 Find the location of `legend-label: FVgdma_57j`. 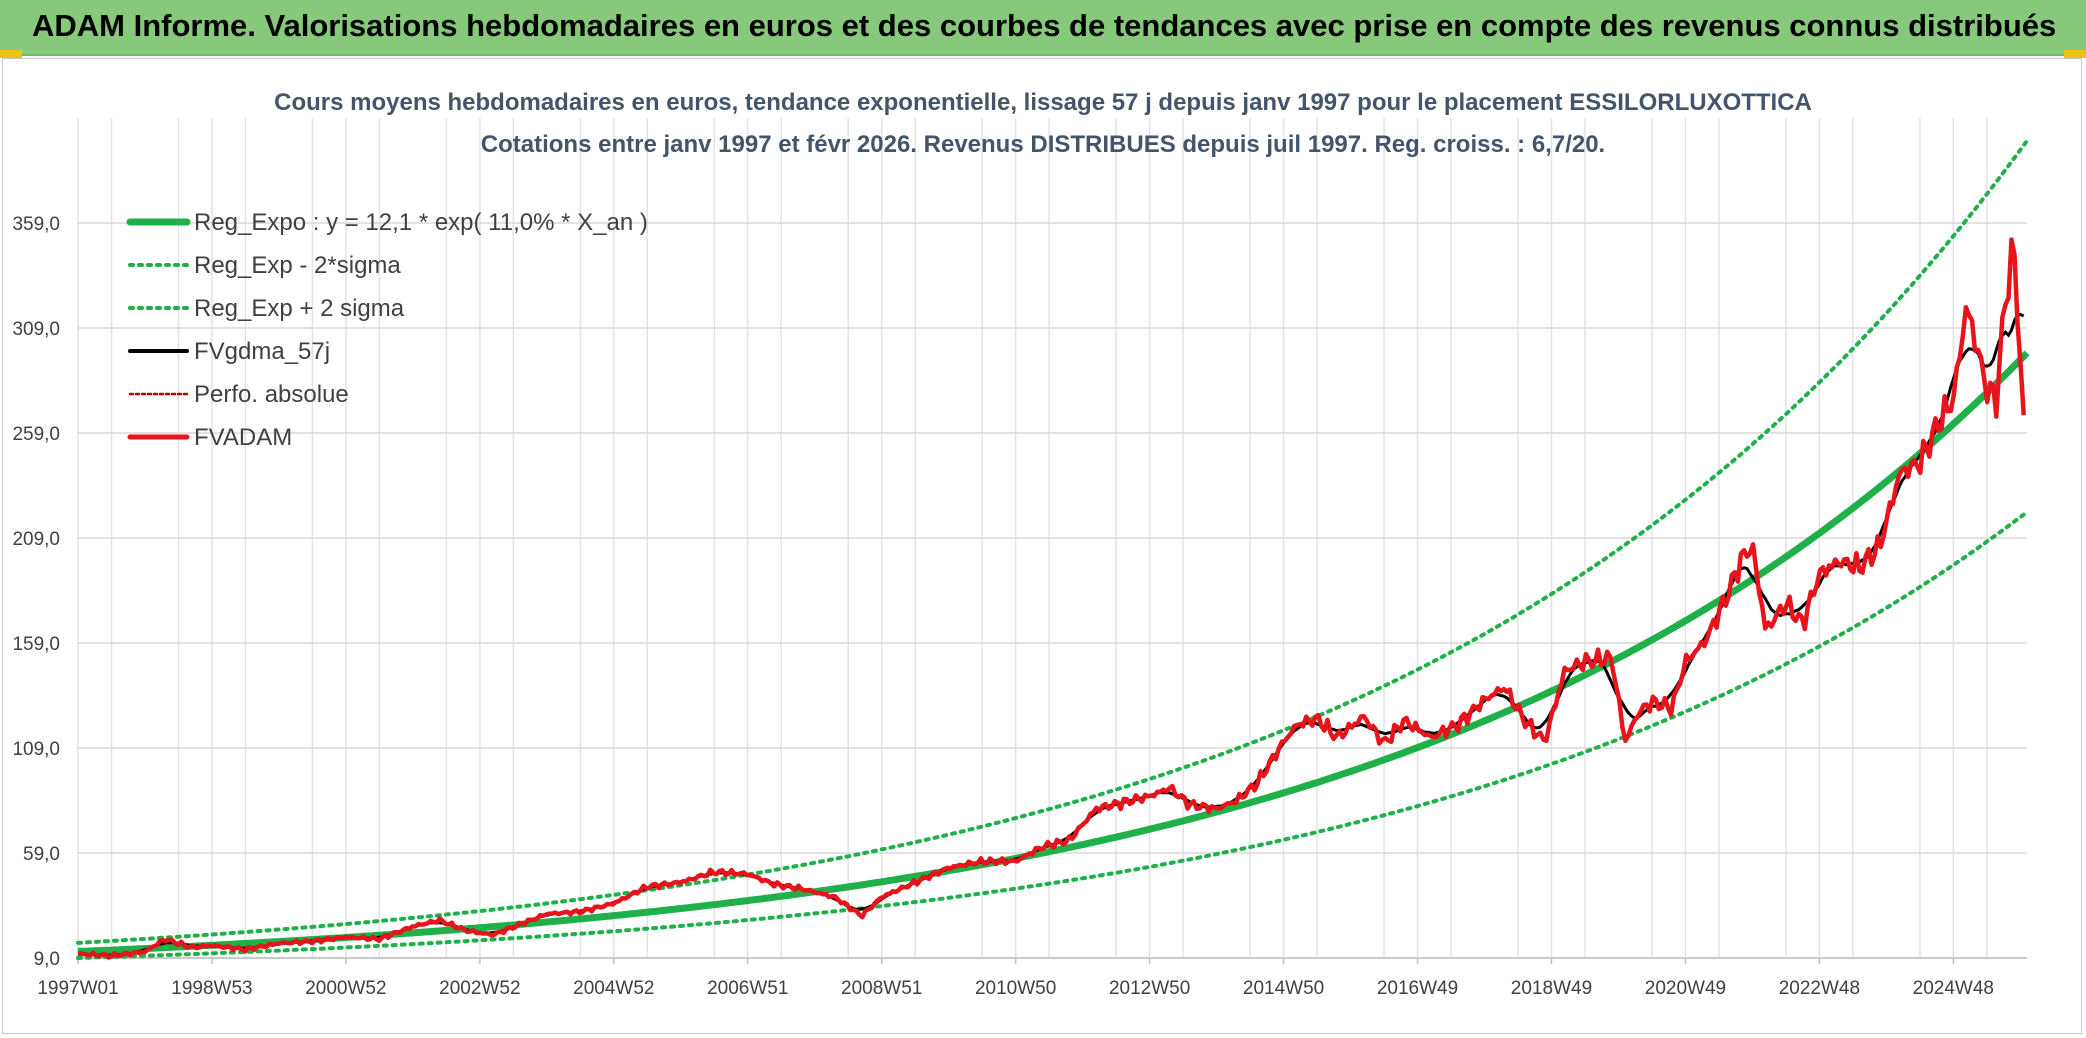

legend-label: FVgdma_57j is located at coordinates (262, 351).